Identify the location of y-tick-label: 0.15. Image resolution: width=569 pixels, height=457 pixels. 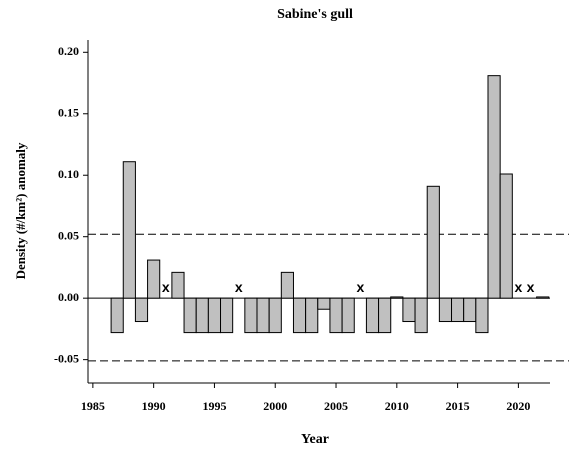
(68, 113).